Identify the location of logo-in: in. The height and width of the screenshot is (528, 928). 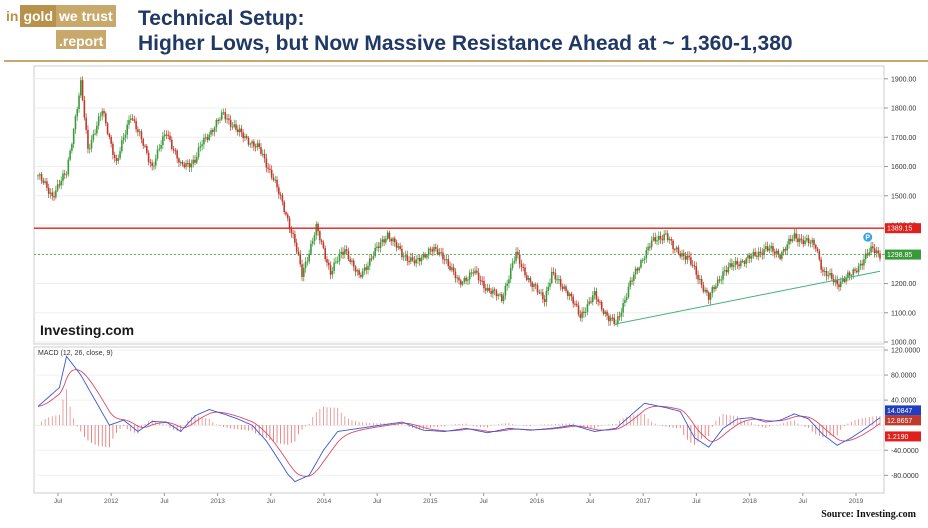
(12, 16).